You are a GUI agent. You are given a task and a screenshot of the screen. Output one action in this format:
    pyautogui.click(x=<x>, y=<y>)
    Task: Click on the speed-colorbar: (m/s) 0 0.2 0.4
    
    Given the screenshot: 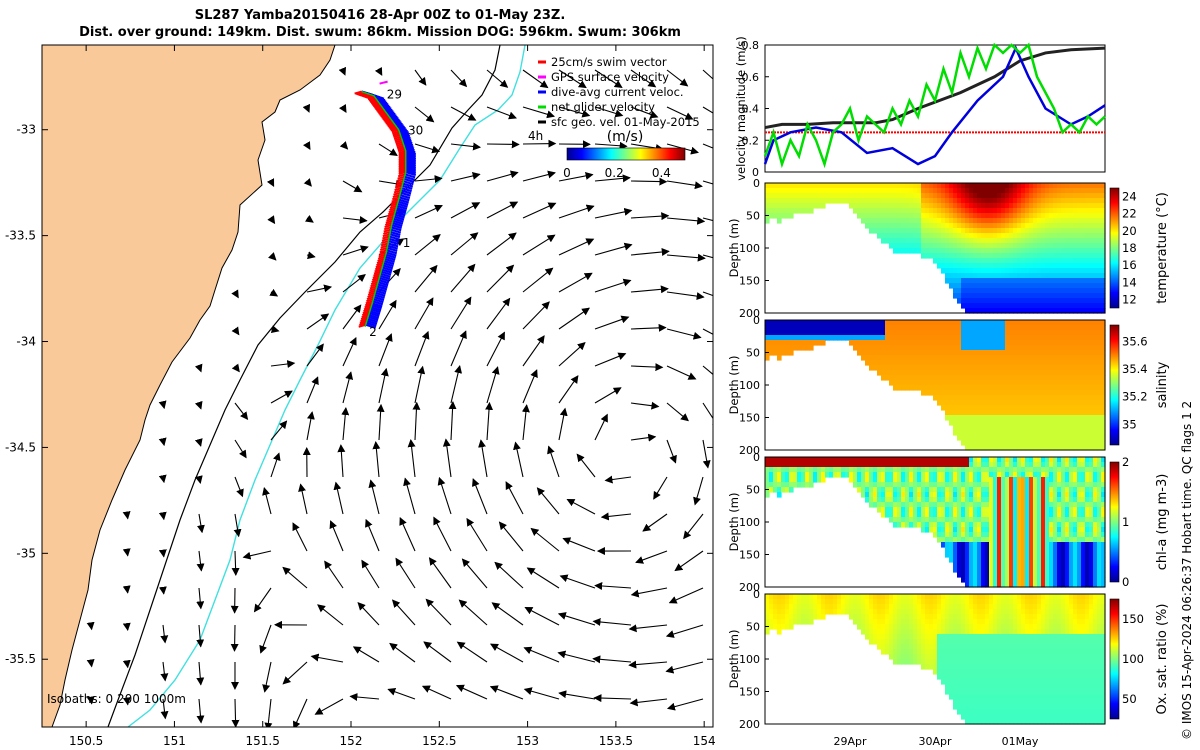 What is the action you would take?
    pyautogui.click(x=624, y=154)
    